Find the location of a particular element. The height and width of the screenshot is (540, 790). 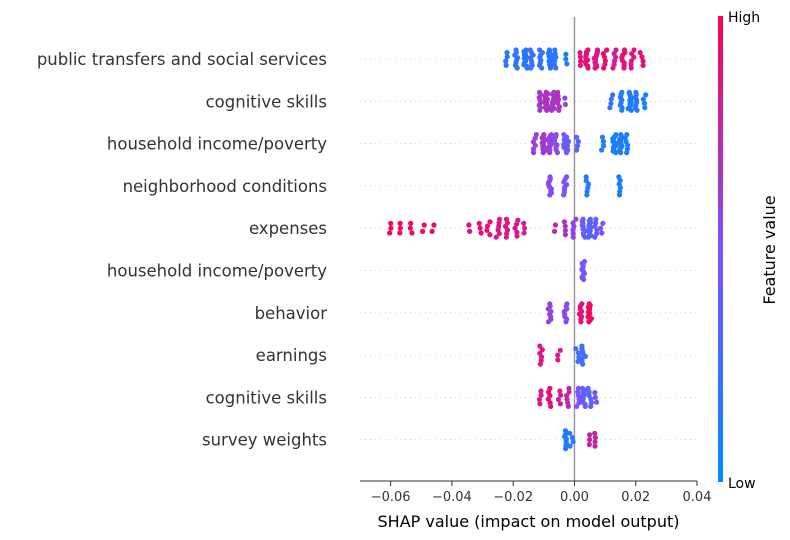

feature-label: public transfers and social services is located at coordinates (182, 59).